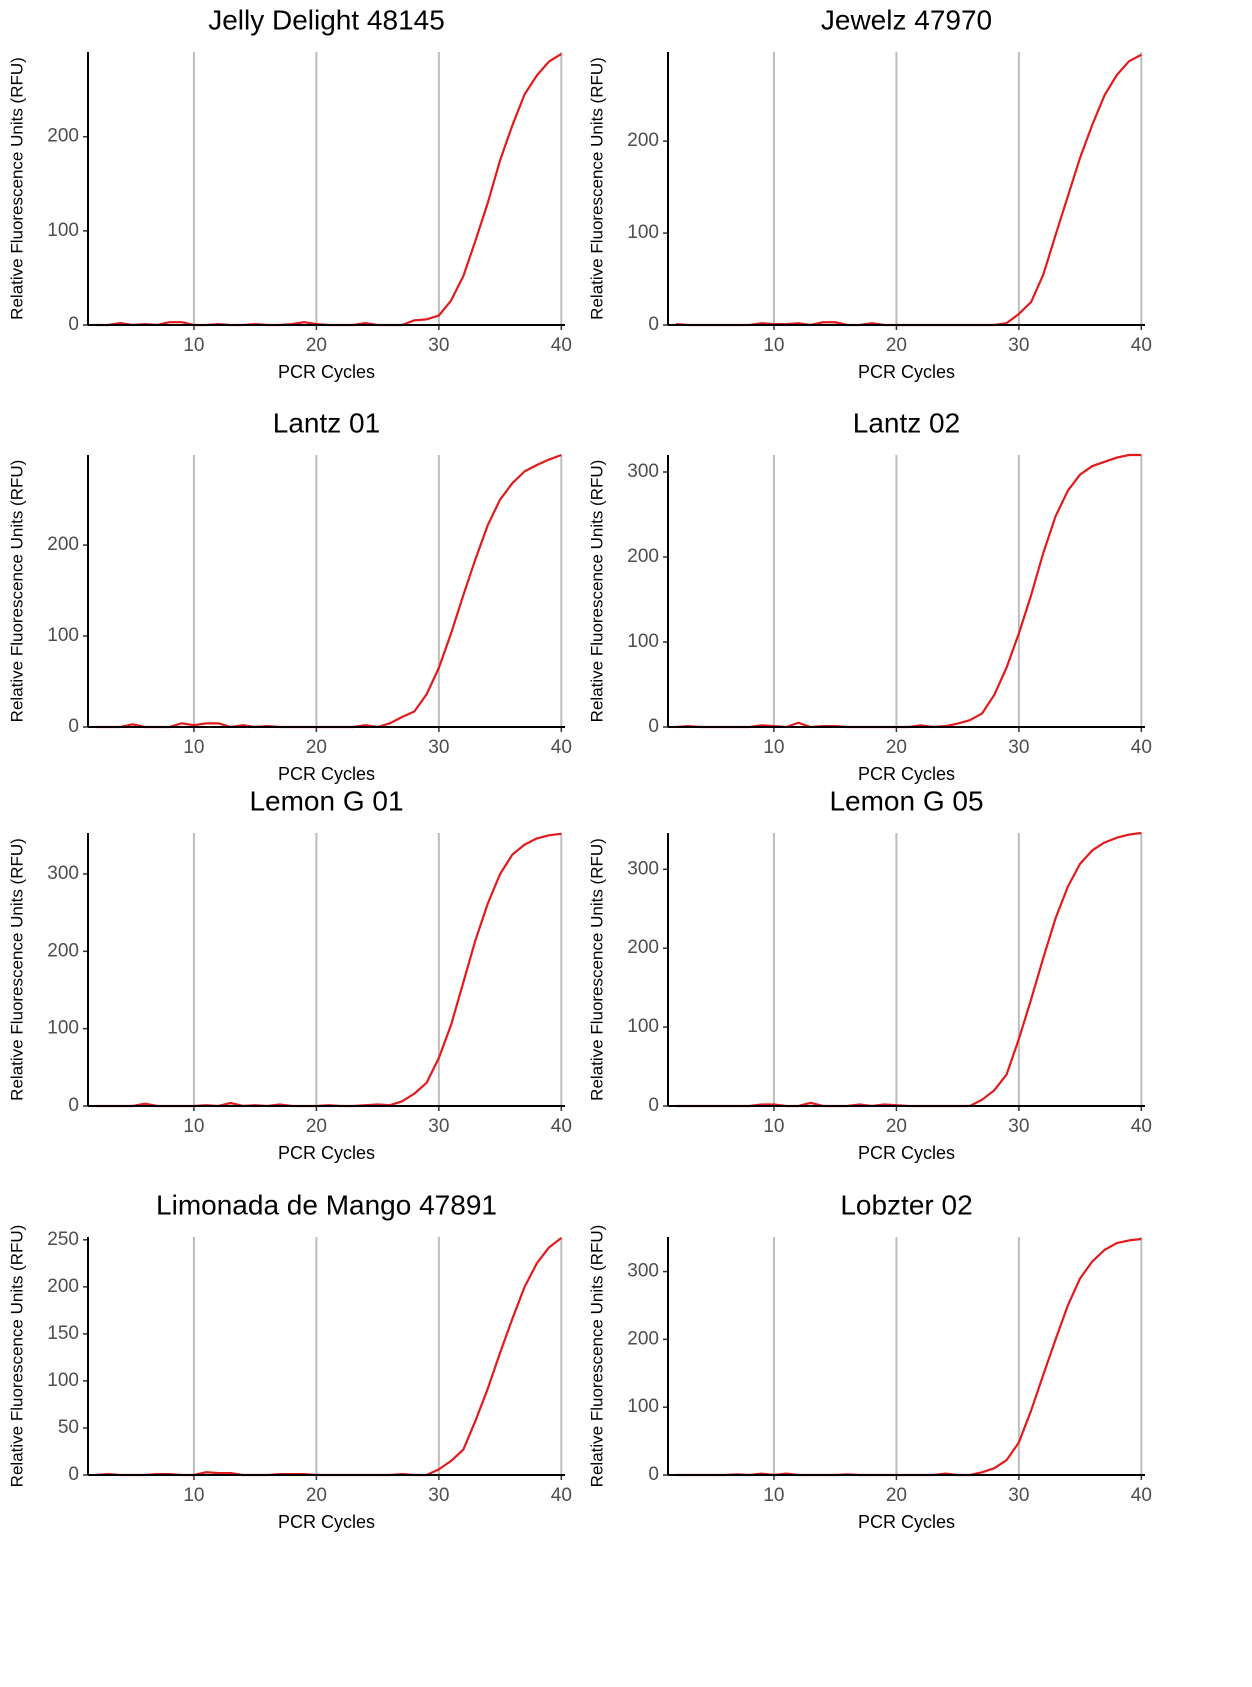 This screenshot has width=1252, height=1687. What do you see at coordinates (906, 19) in the screenshot?
I see `chart-title: Jewelz 47970` at bounding box center [906, 19].